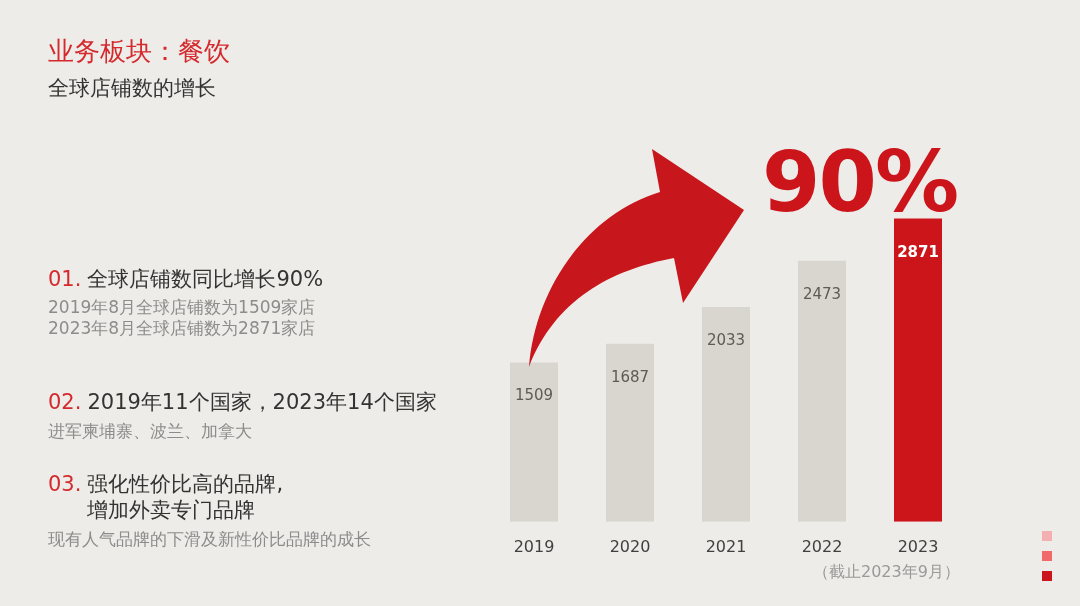 The width and height of the screenshot is (1080, 606). Describe the element at coordinates (534, 546) in the screenshot. I see `x-tick-label: 2019` at that location.